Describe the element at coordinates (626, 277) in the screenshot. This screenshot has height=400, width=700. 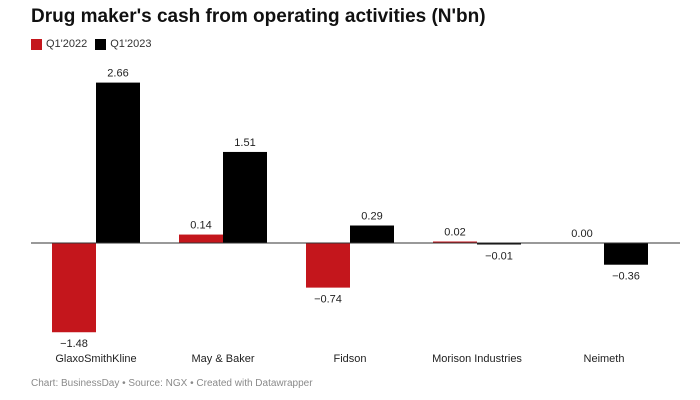
I see `value-label-4-1: −0.36` at that location.